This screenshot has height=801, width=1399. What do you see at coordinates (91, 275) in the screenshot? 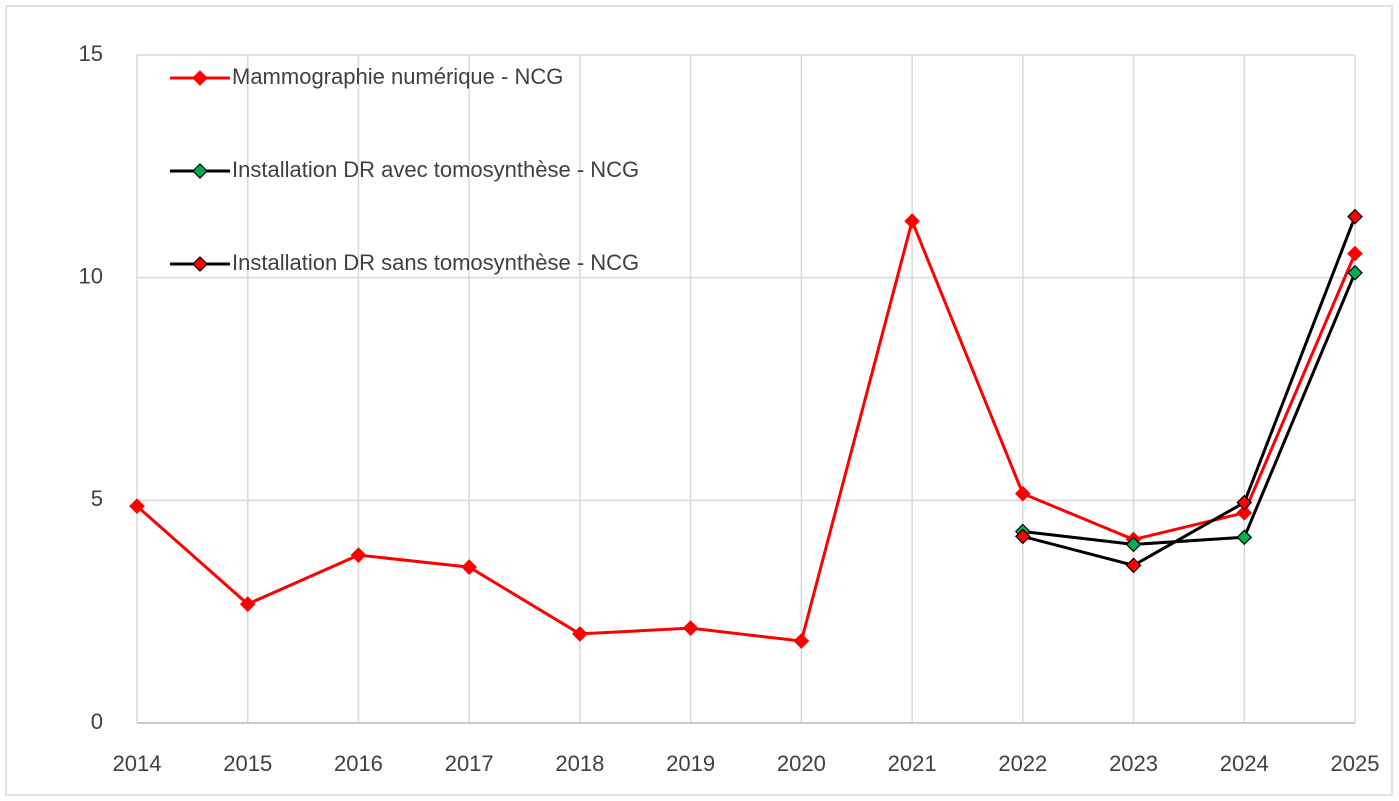
I see `y-tick-label: 10` at bounding box center [91, 275].